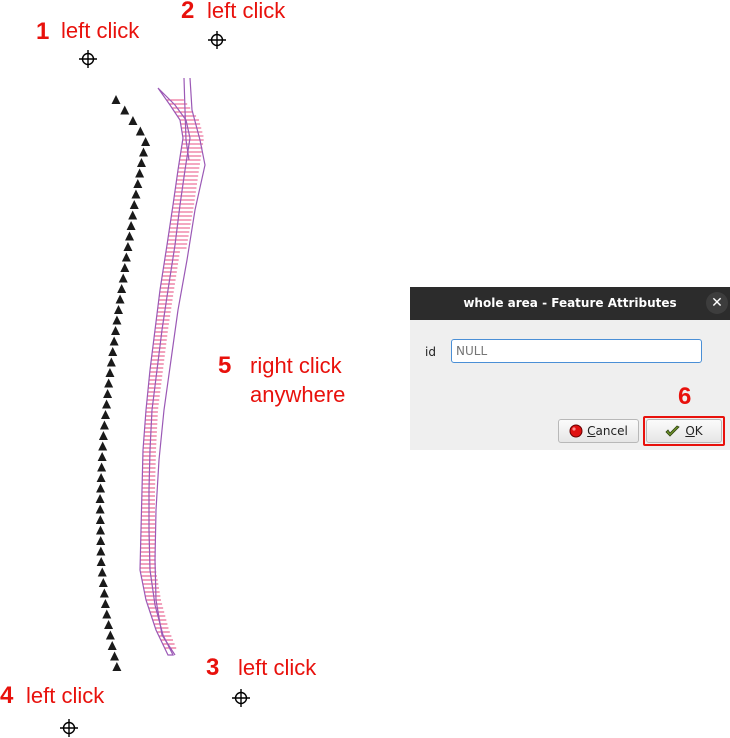 This screenshot has width=730, height=738. Describe the element at coordinates (685, 396) in the screenshot. I see `step-6-number: 6` at that location.